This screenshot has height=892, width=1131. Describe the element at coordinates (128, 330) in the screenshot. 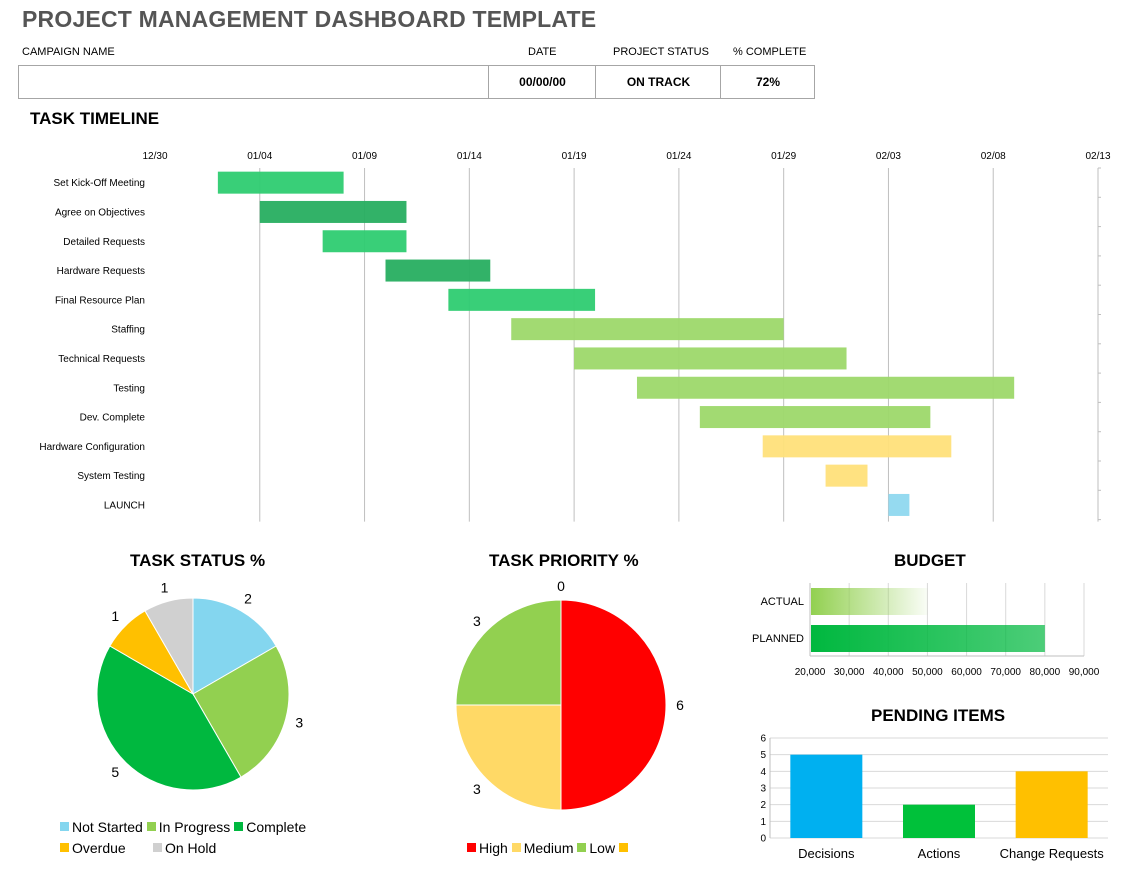

I see `timeline-task-label: Staffing` at that location.